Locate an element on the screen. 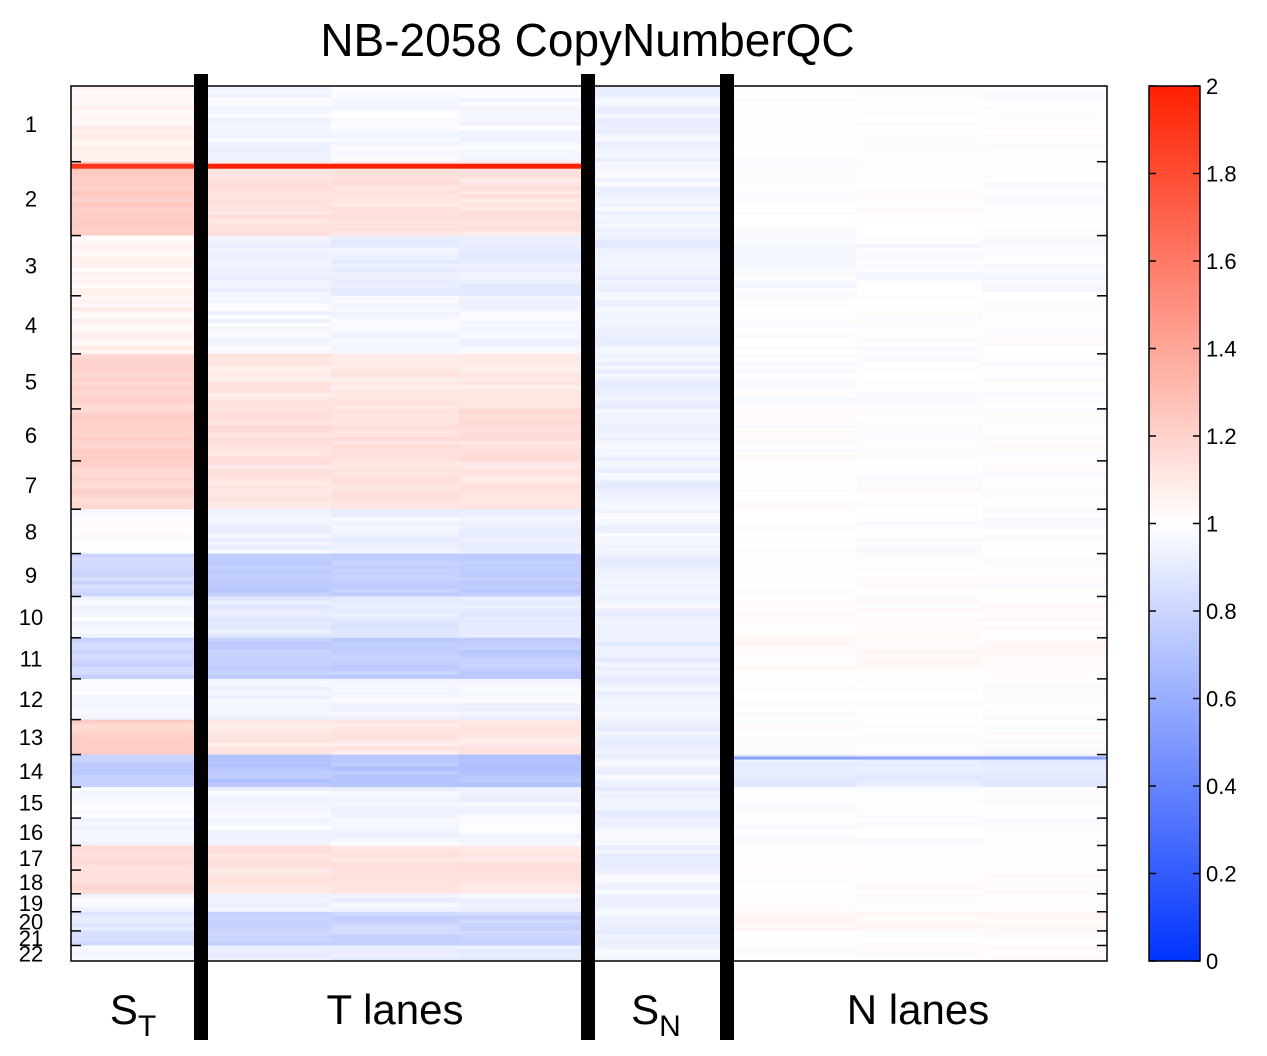 The width and height of the screenshot is (1267, 1056). colorbar-tick-label: 1 is located at coordinates (1212, 524).